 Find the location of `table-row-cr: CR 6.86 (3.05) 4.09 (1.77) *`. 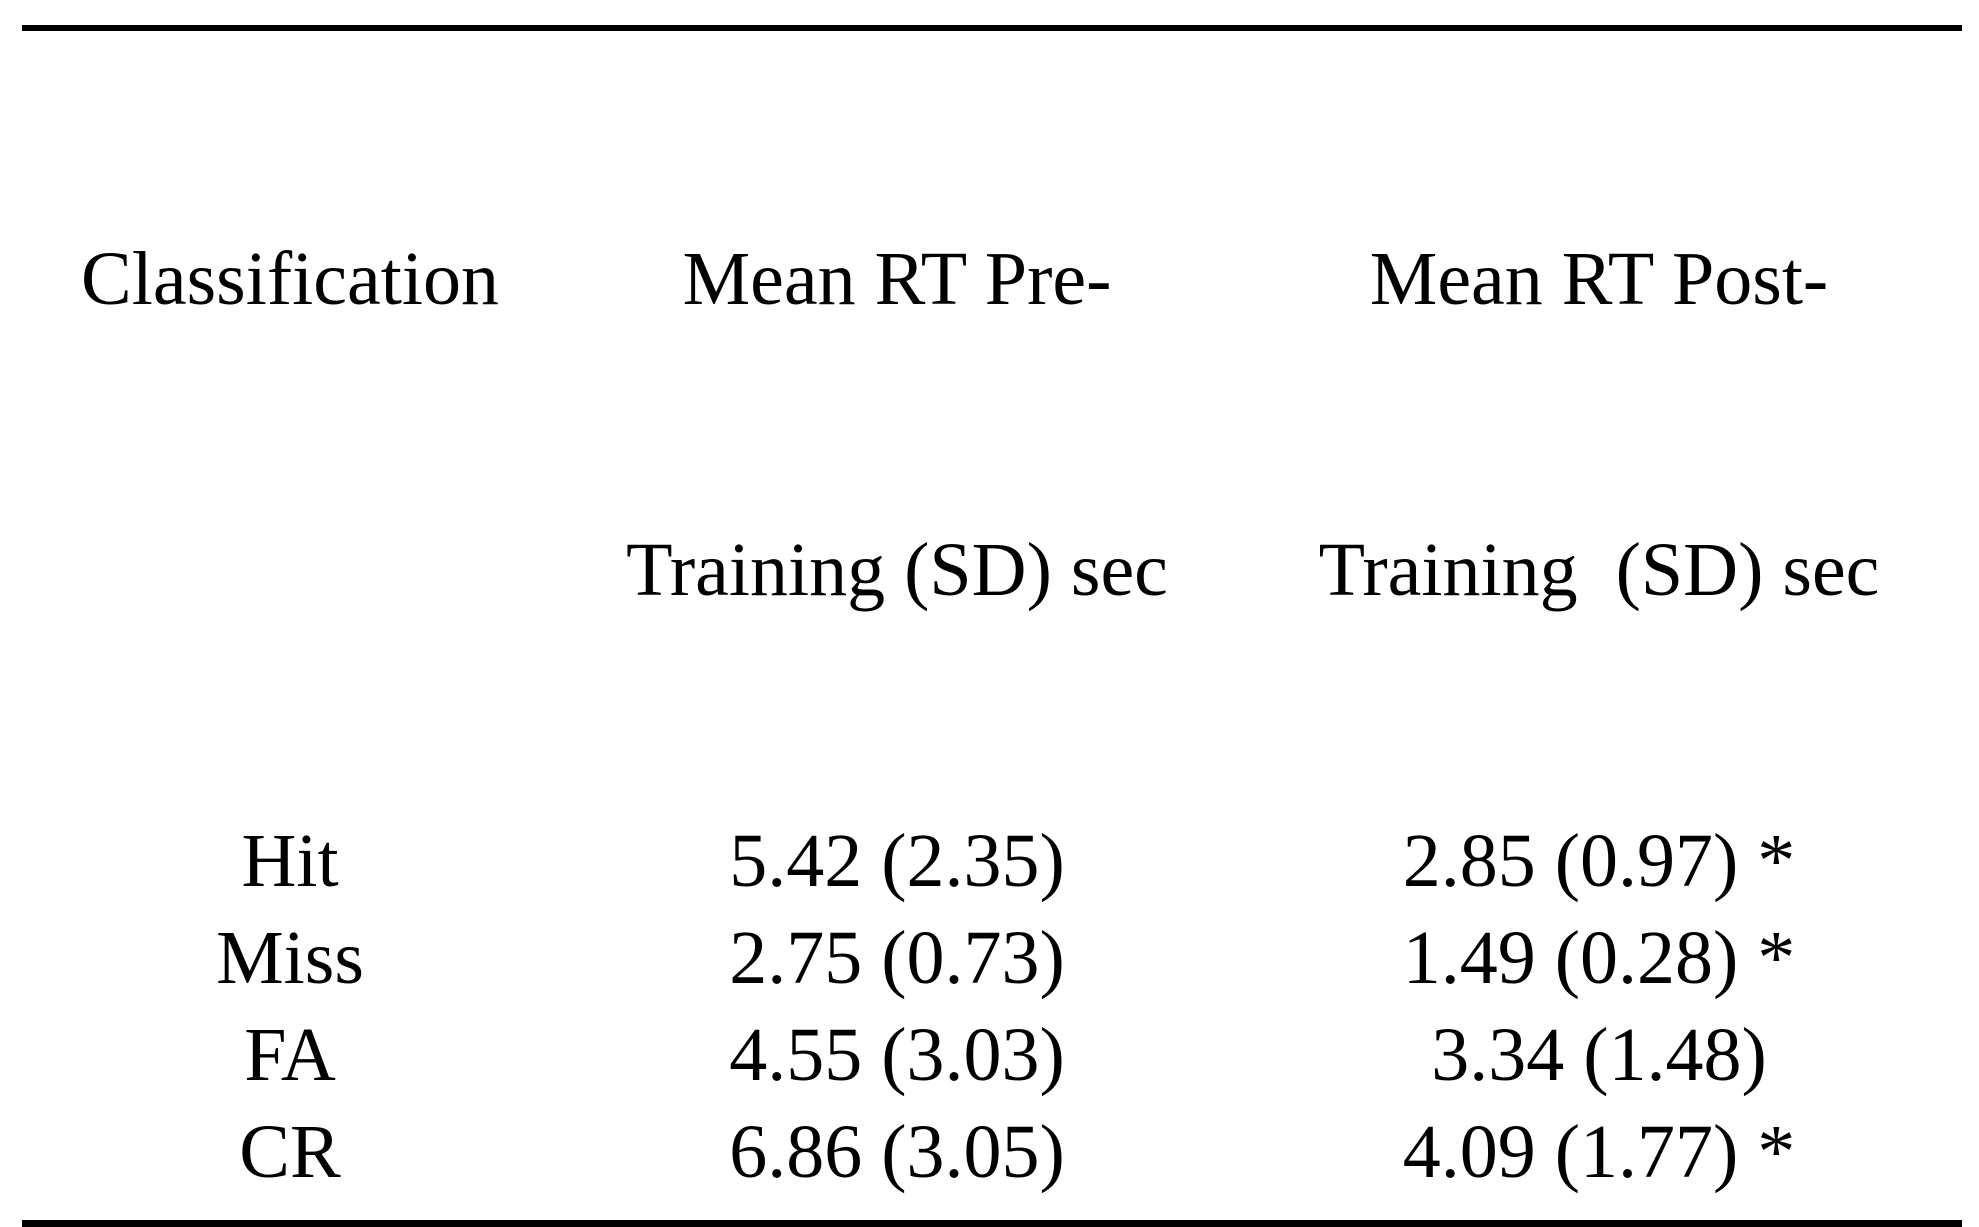

table-row-cr: CR 6.86 (3.05) 4.09 (1.77) * is located at coordinates (992, 1152).